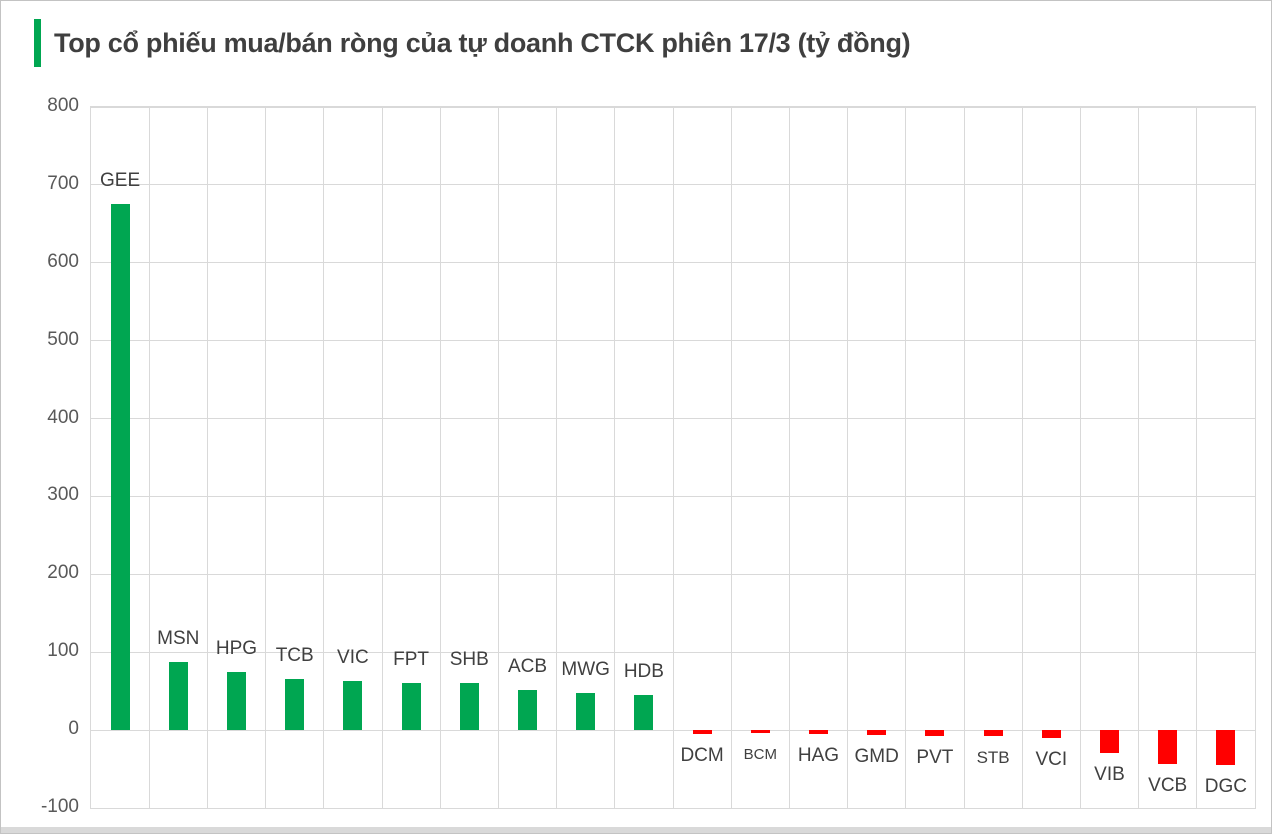  What do you see at coordinates (935, 758) in the screenshot?
I see `bar-label: PVT` at bounding box center [935, 758].